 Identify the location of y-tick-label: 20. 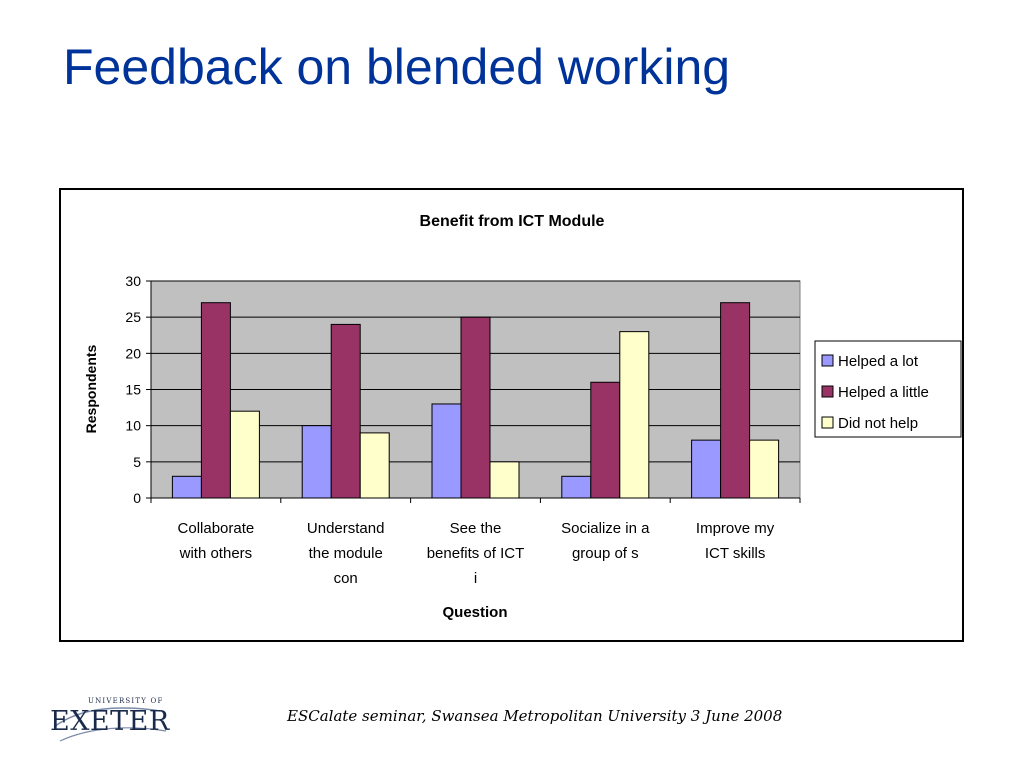
(133, 353).